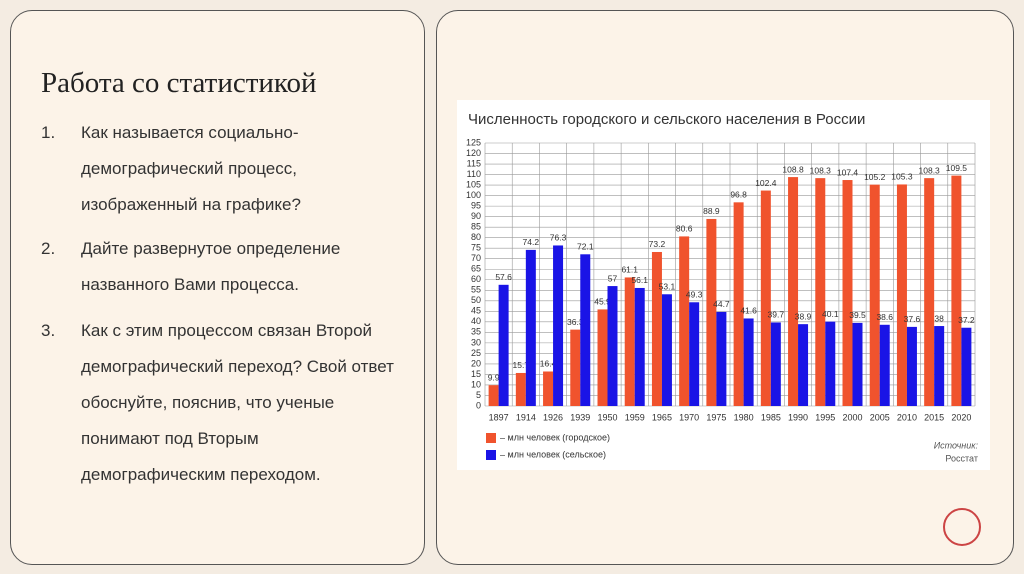 Image resolution: width=1024 pixels, height=574 pixels. Describe the element at coordinates (476, 269) in the screenshot. I see `y-tick-label: 65` at that location.